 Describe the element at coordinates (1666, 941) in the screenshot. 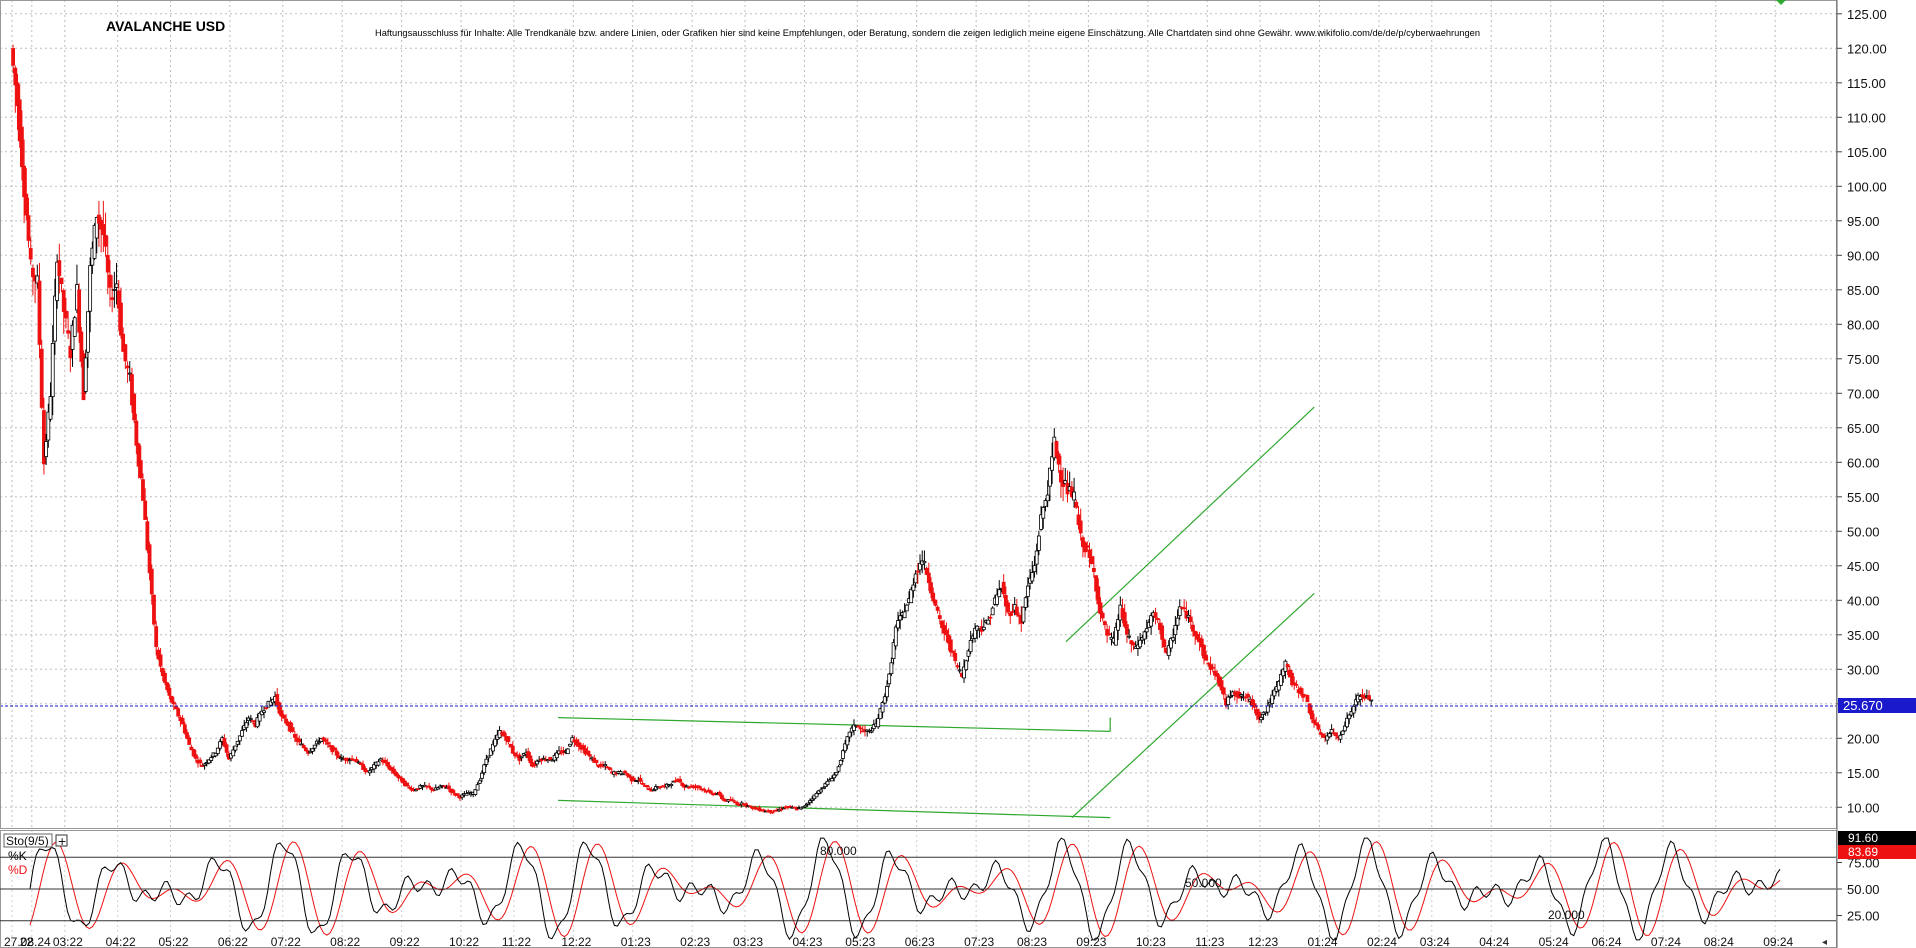

I see `x-tick-label: 07:24` at that location.